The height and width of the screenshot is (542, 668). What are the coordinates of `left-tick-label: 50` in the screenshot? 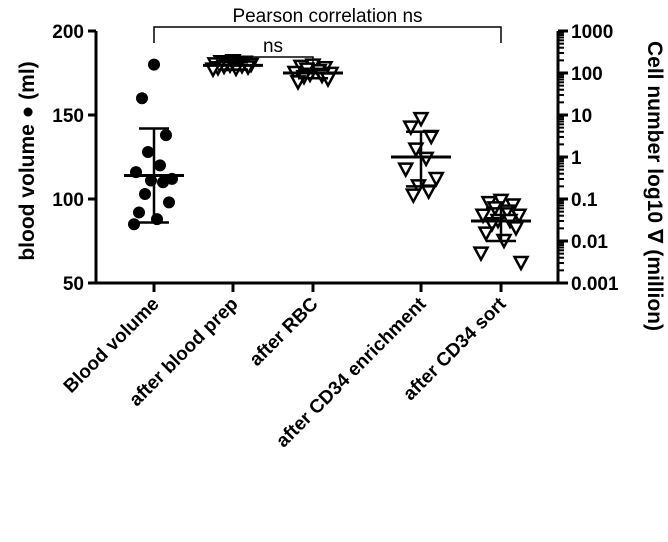 It's located at (73, 284).